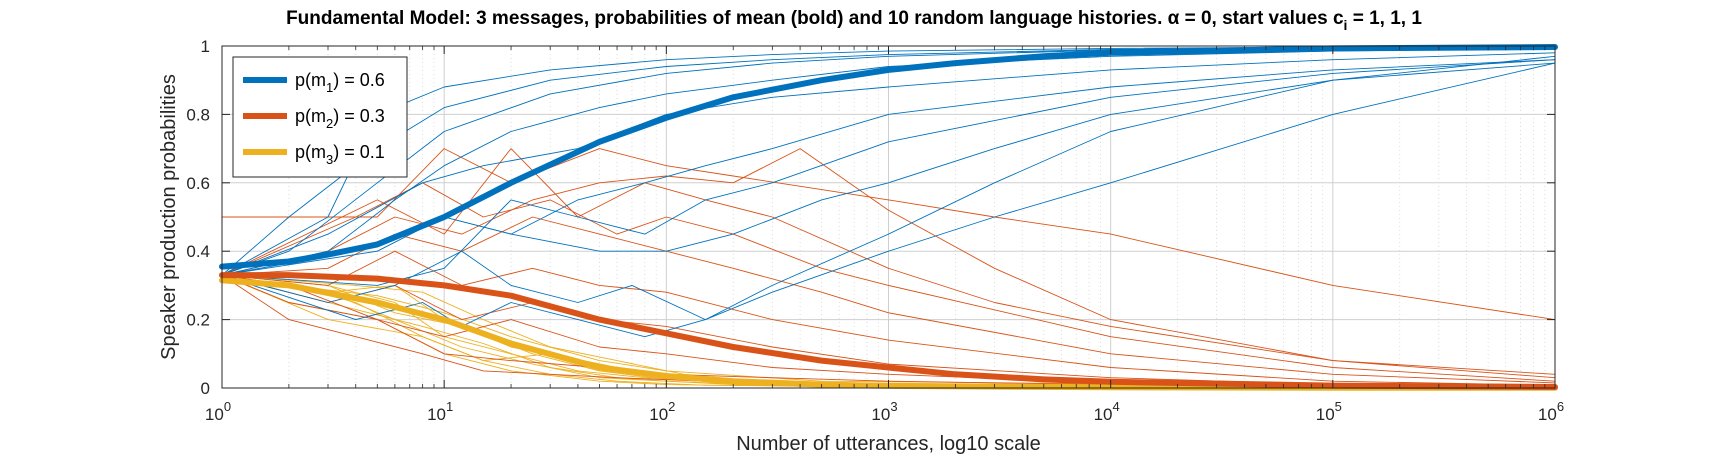  Describe the element at coordinates (198, 114) in the screenshot. I see `y-tick-label: 0.8` at that location.